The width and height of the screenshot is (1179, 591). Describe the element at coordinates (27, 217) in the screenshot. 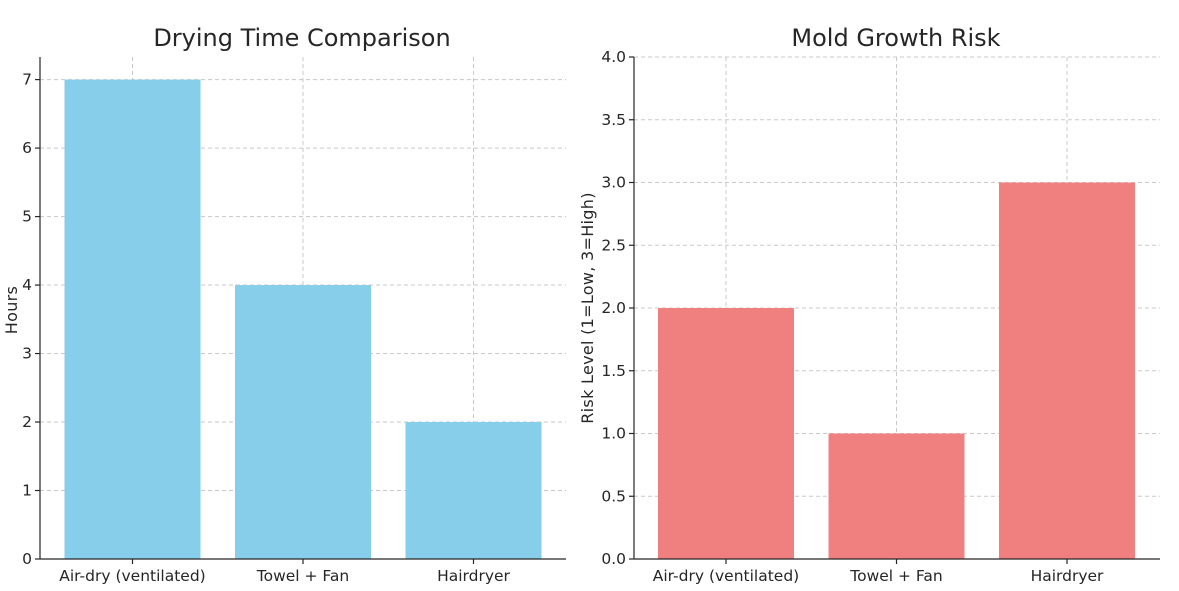

I see `y-tick-label: 5` at that location.